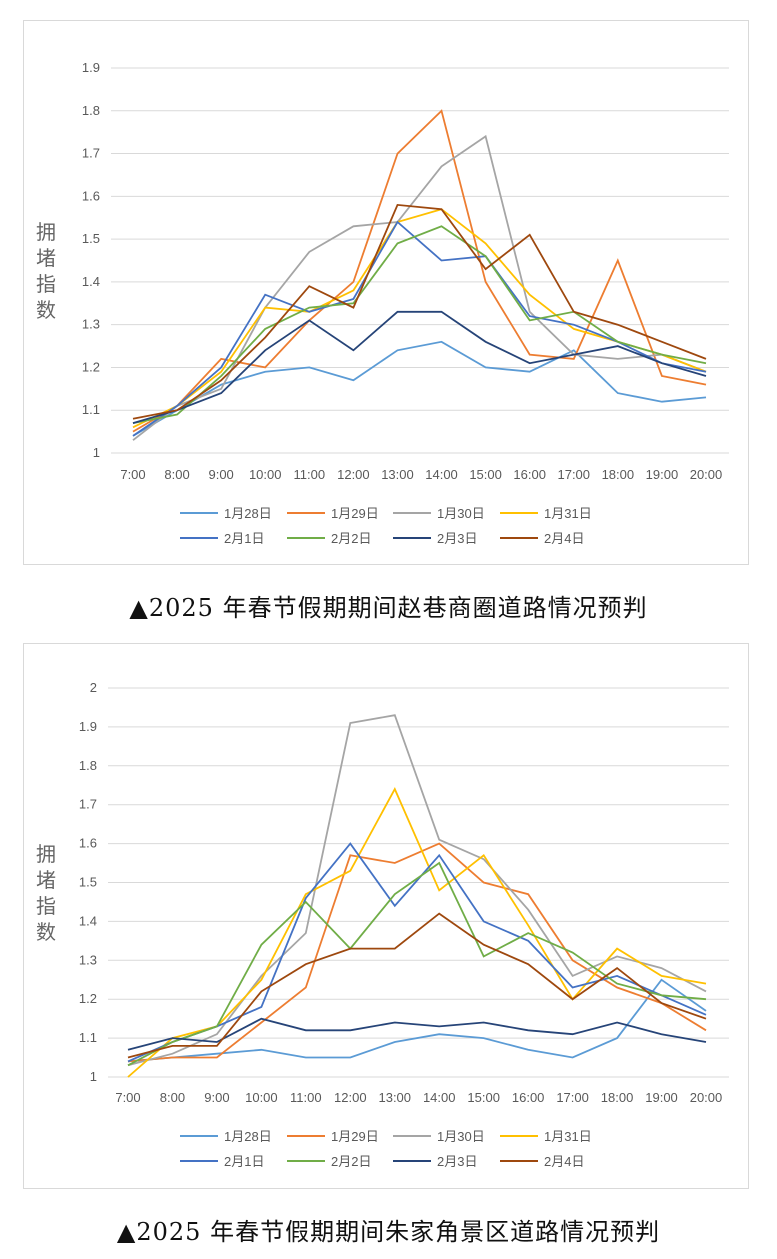  I want to click on y-tick-label: 2, so click(93, 687).